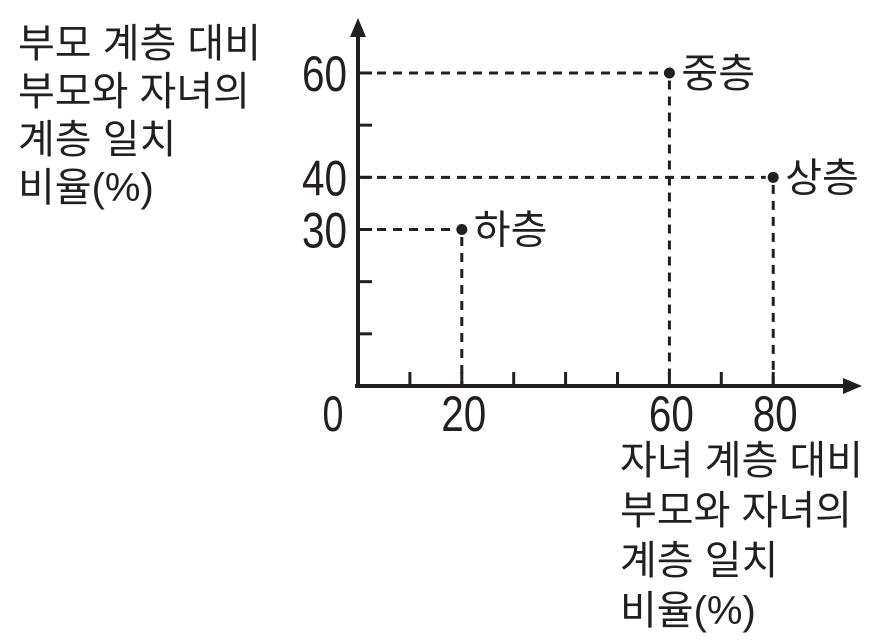 The width and height of the screenshot is (887, 644). What do you see at coordinates (688, 611) in the screenshot?
I see `x-axis-title-line-4: 비율(%)` at bounding box center [688, 611].